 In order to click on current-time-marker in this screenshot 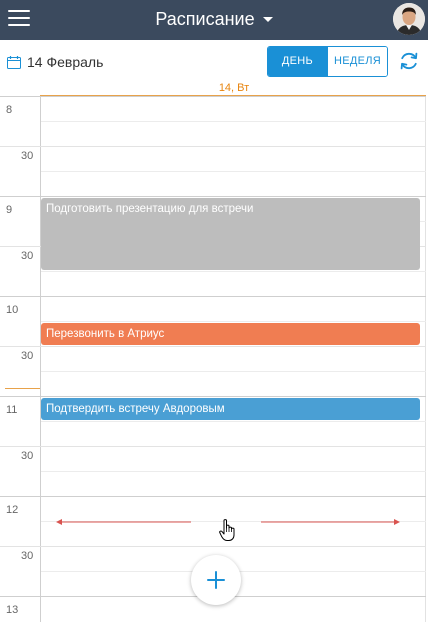, I will do `click(22, 388)`.